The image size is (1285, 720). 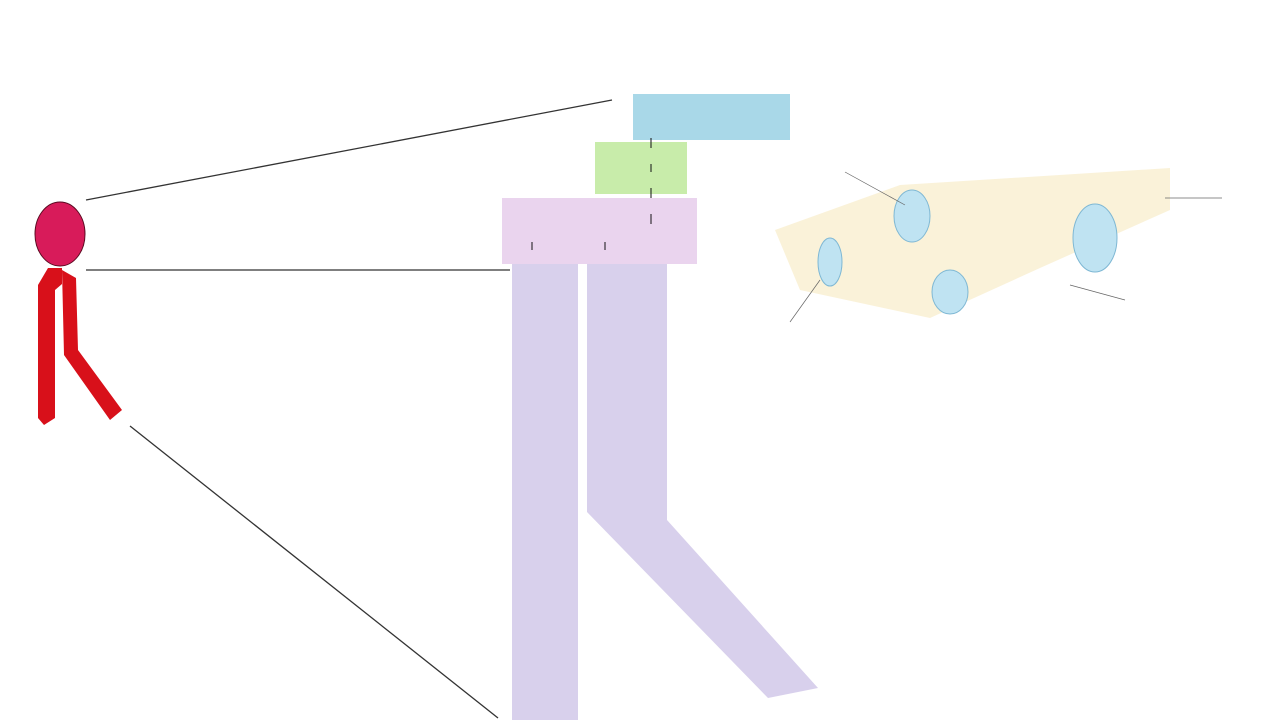 I want to click on membrane-label-lines, so click(x=1005, y=247).